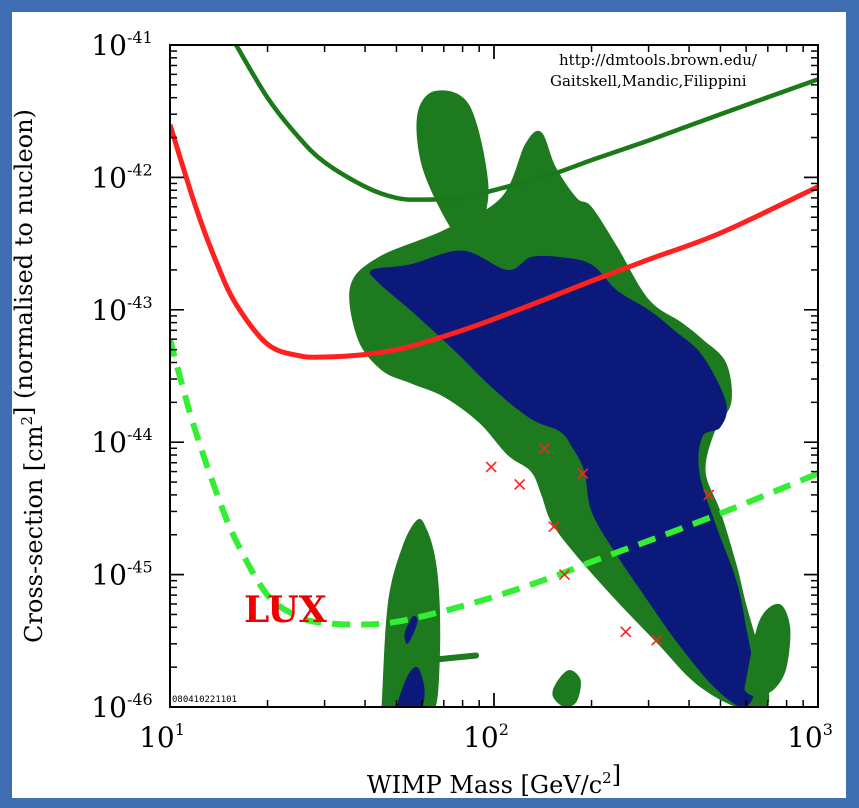  What do you see at coordinates (121, 177) in the screenshot?
I see `y-tick-label: 10-42` at bounding box center [121, 177].